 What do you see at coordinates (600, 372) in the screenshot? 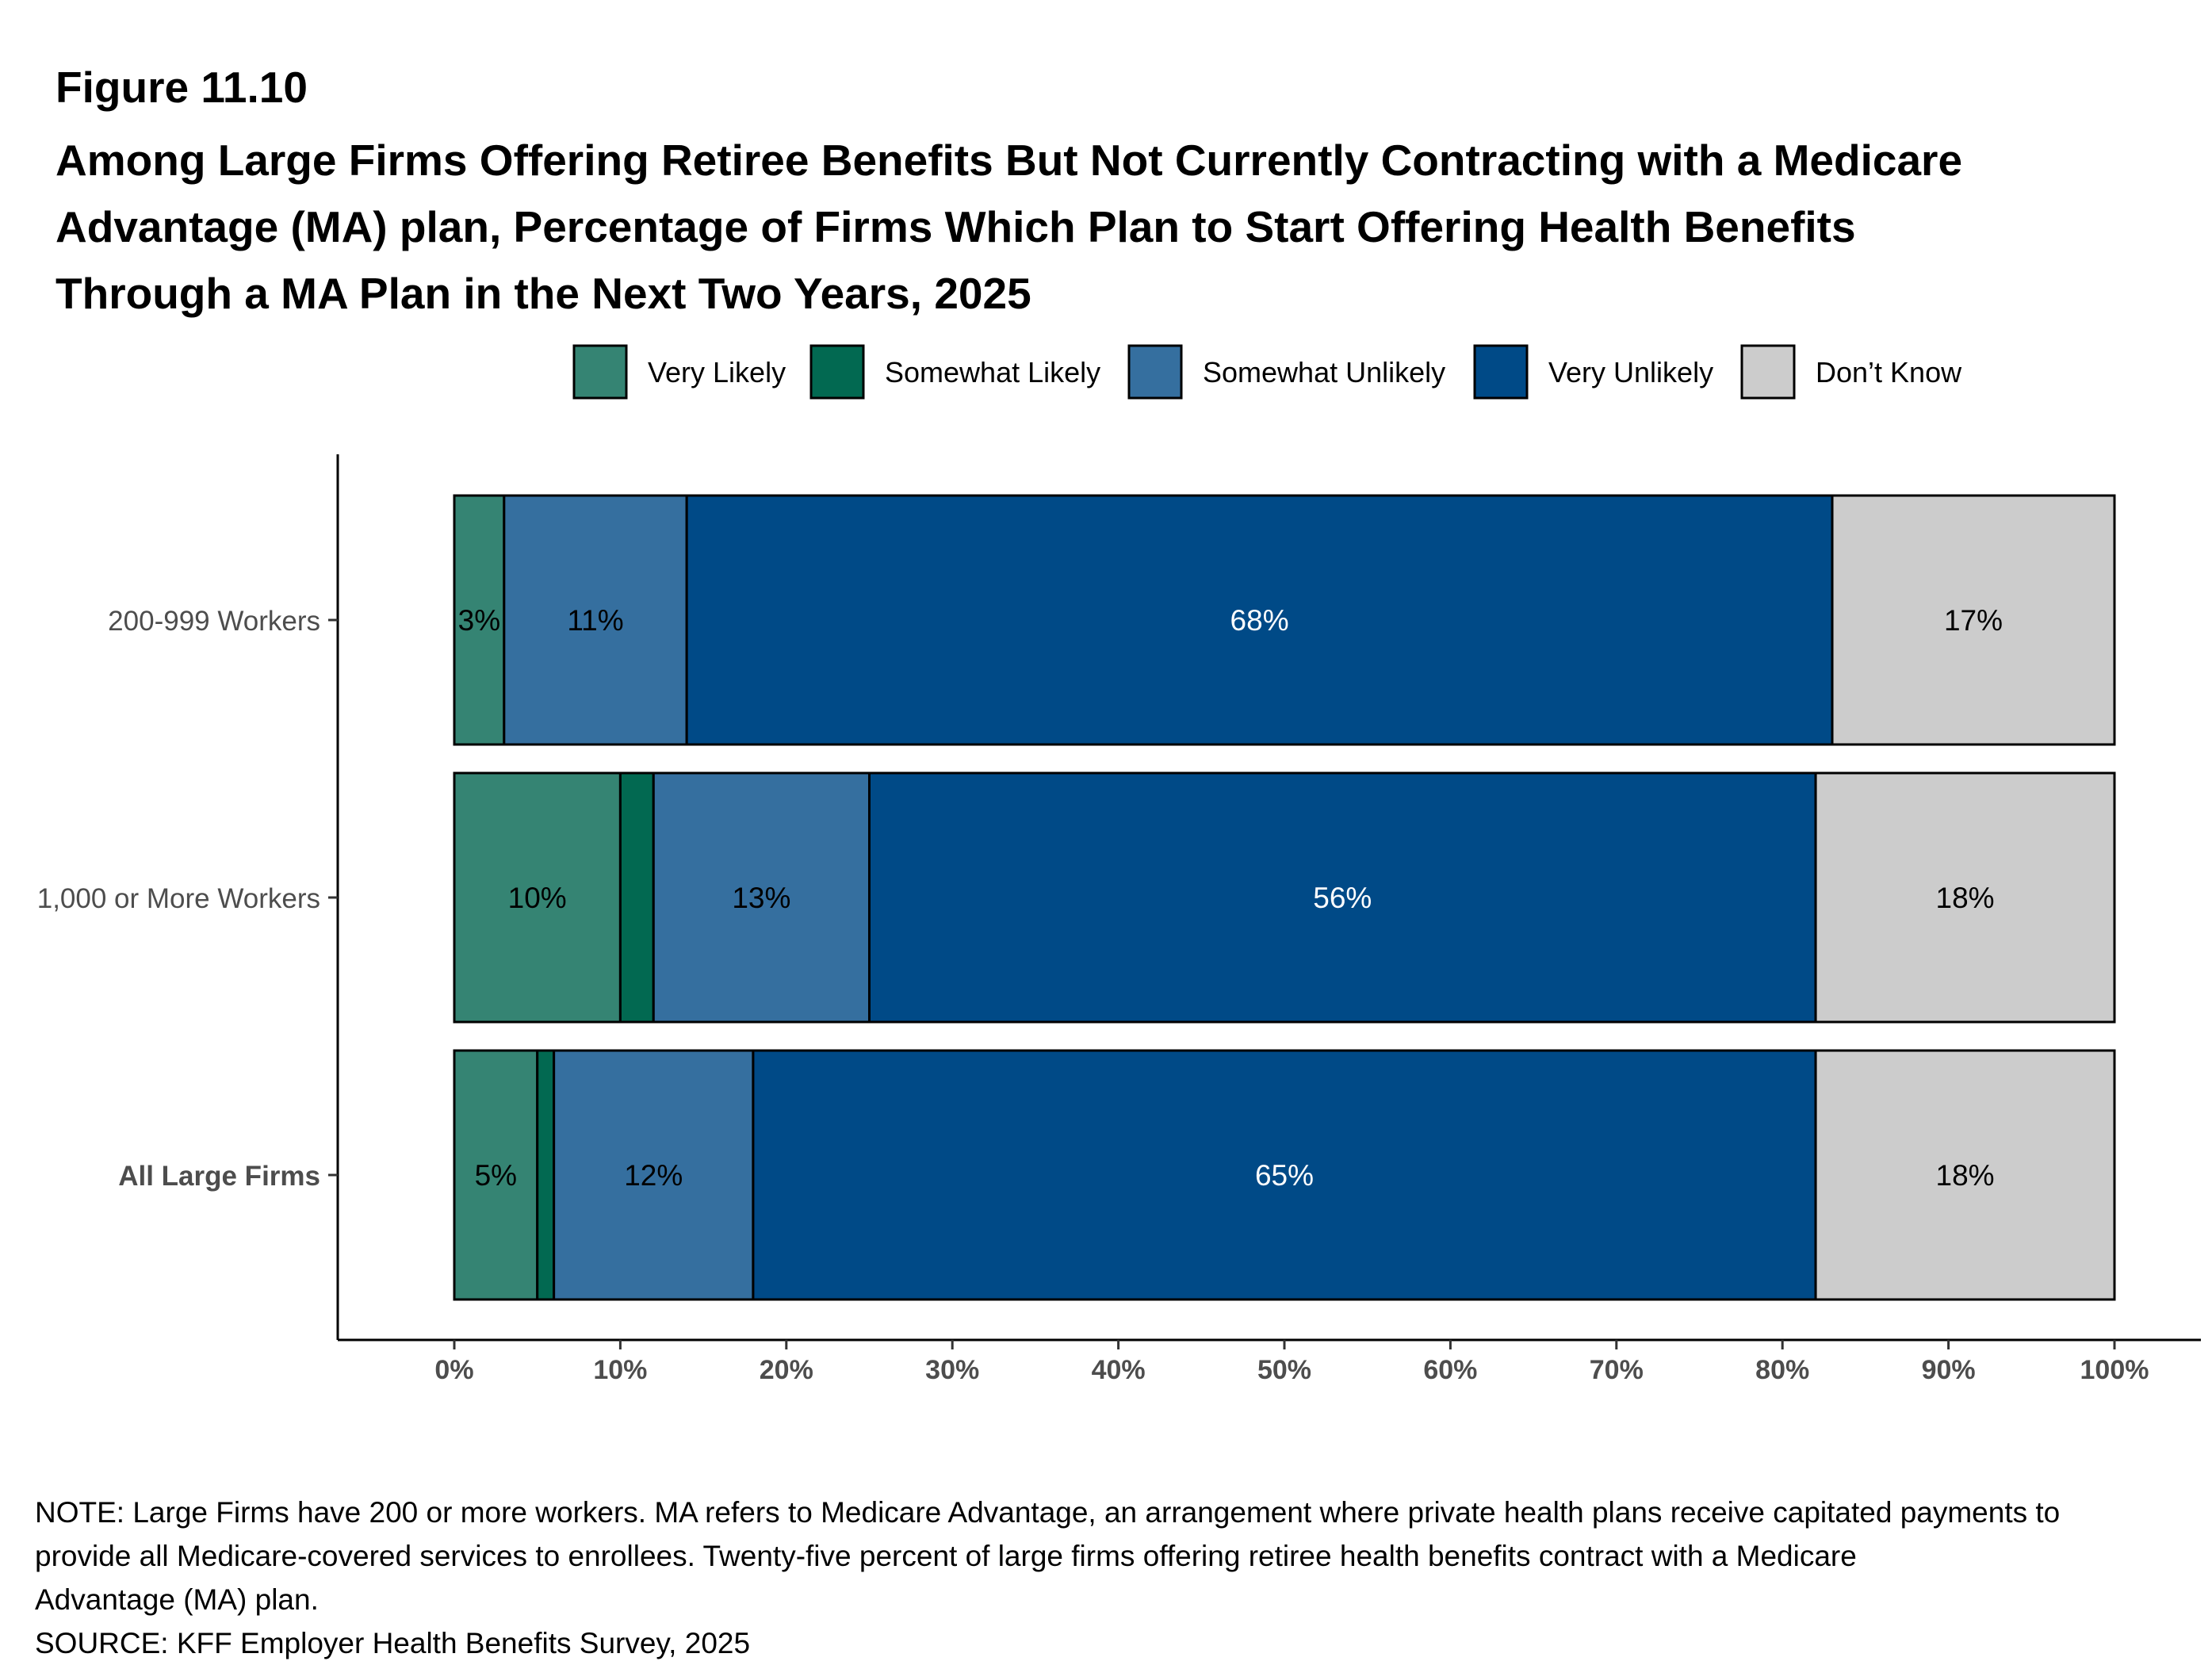
I see `legend-swatch-very-likely` at bounding box center [600, 372].